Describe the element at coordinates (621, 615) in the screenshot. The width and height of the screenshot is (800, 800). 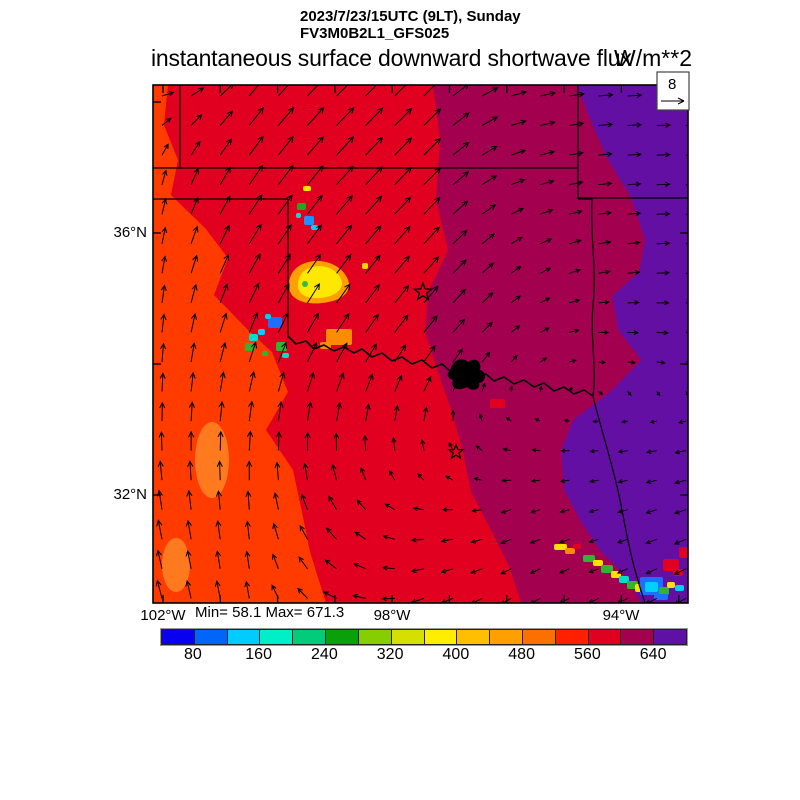
I see `lon-label-94w: 94°W` at that location.